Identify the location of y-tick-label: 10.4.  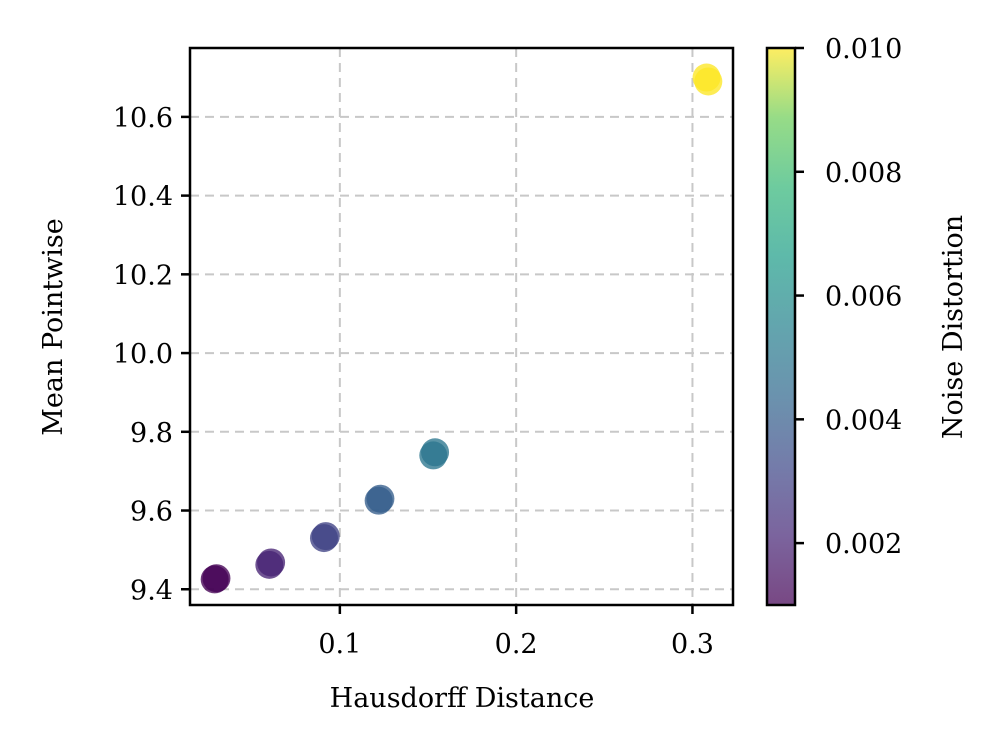
(143, 197).